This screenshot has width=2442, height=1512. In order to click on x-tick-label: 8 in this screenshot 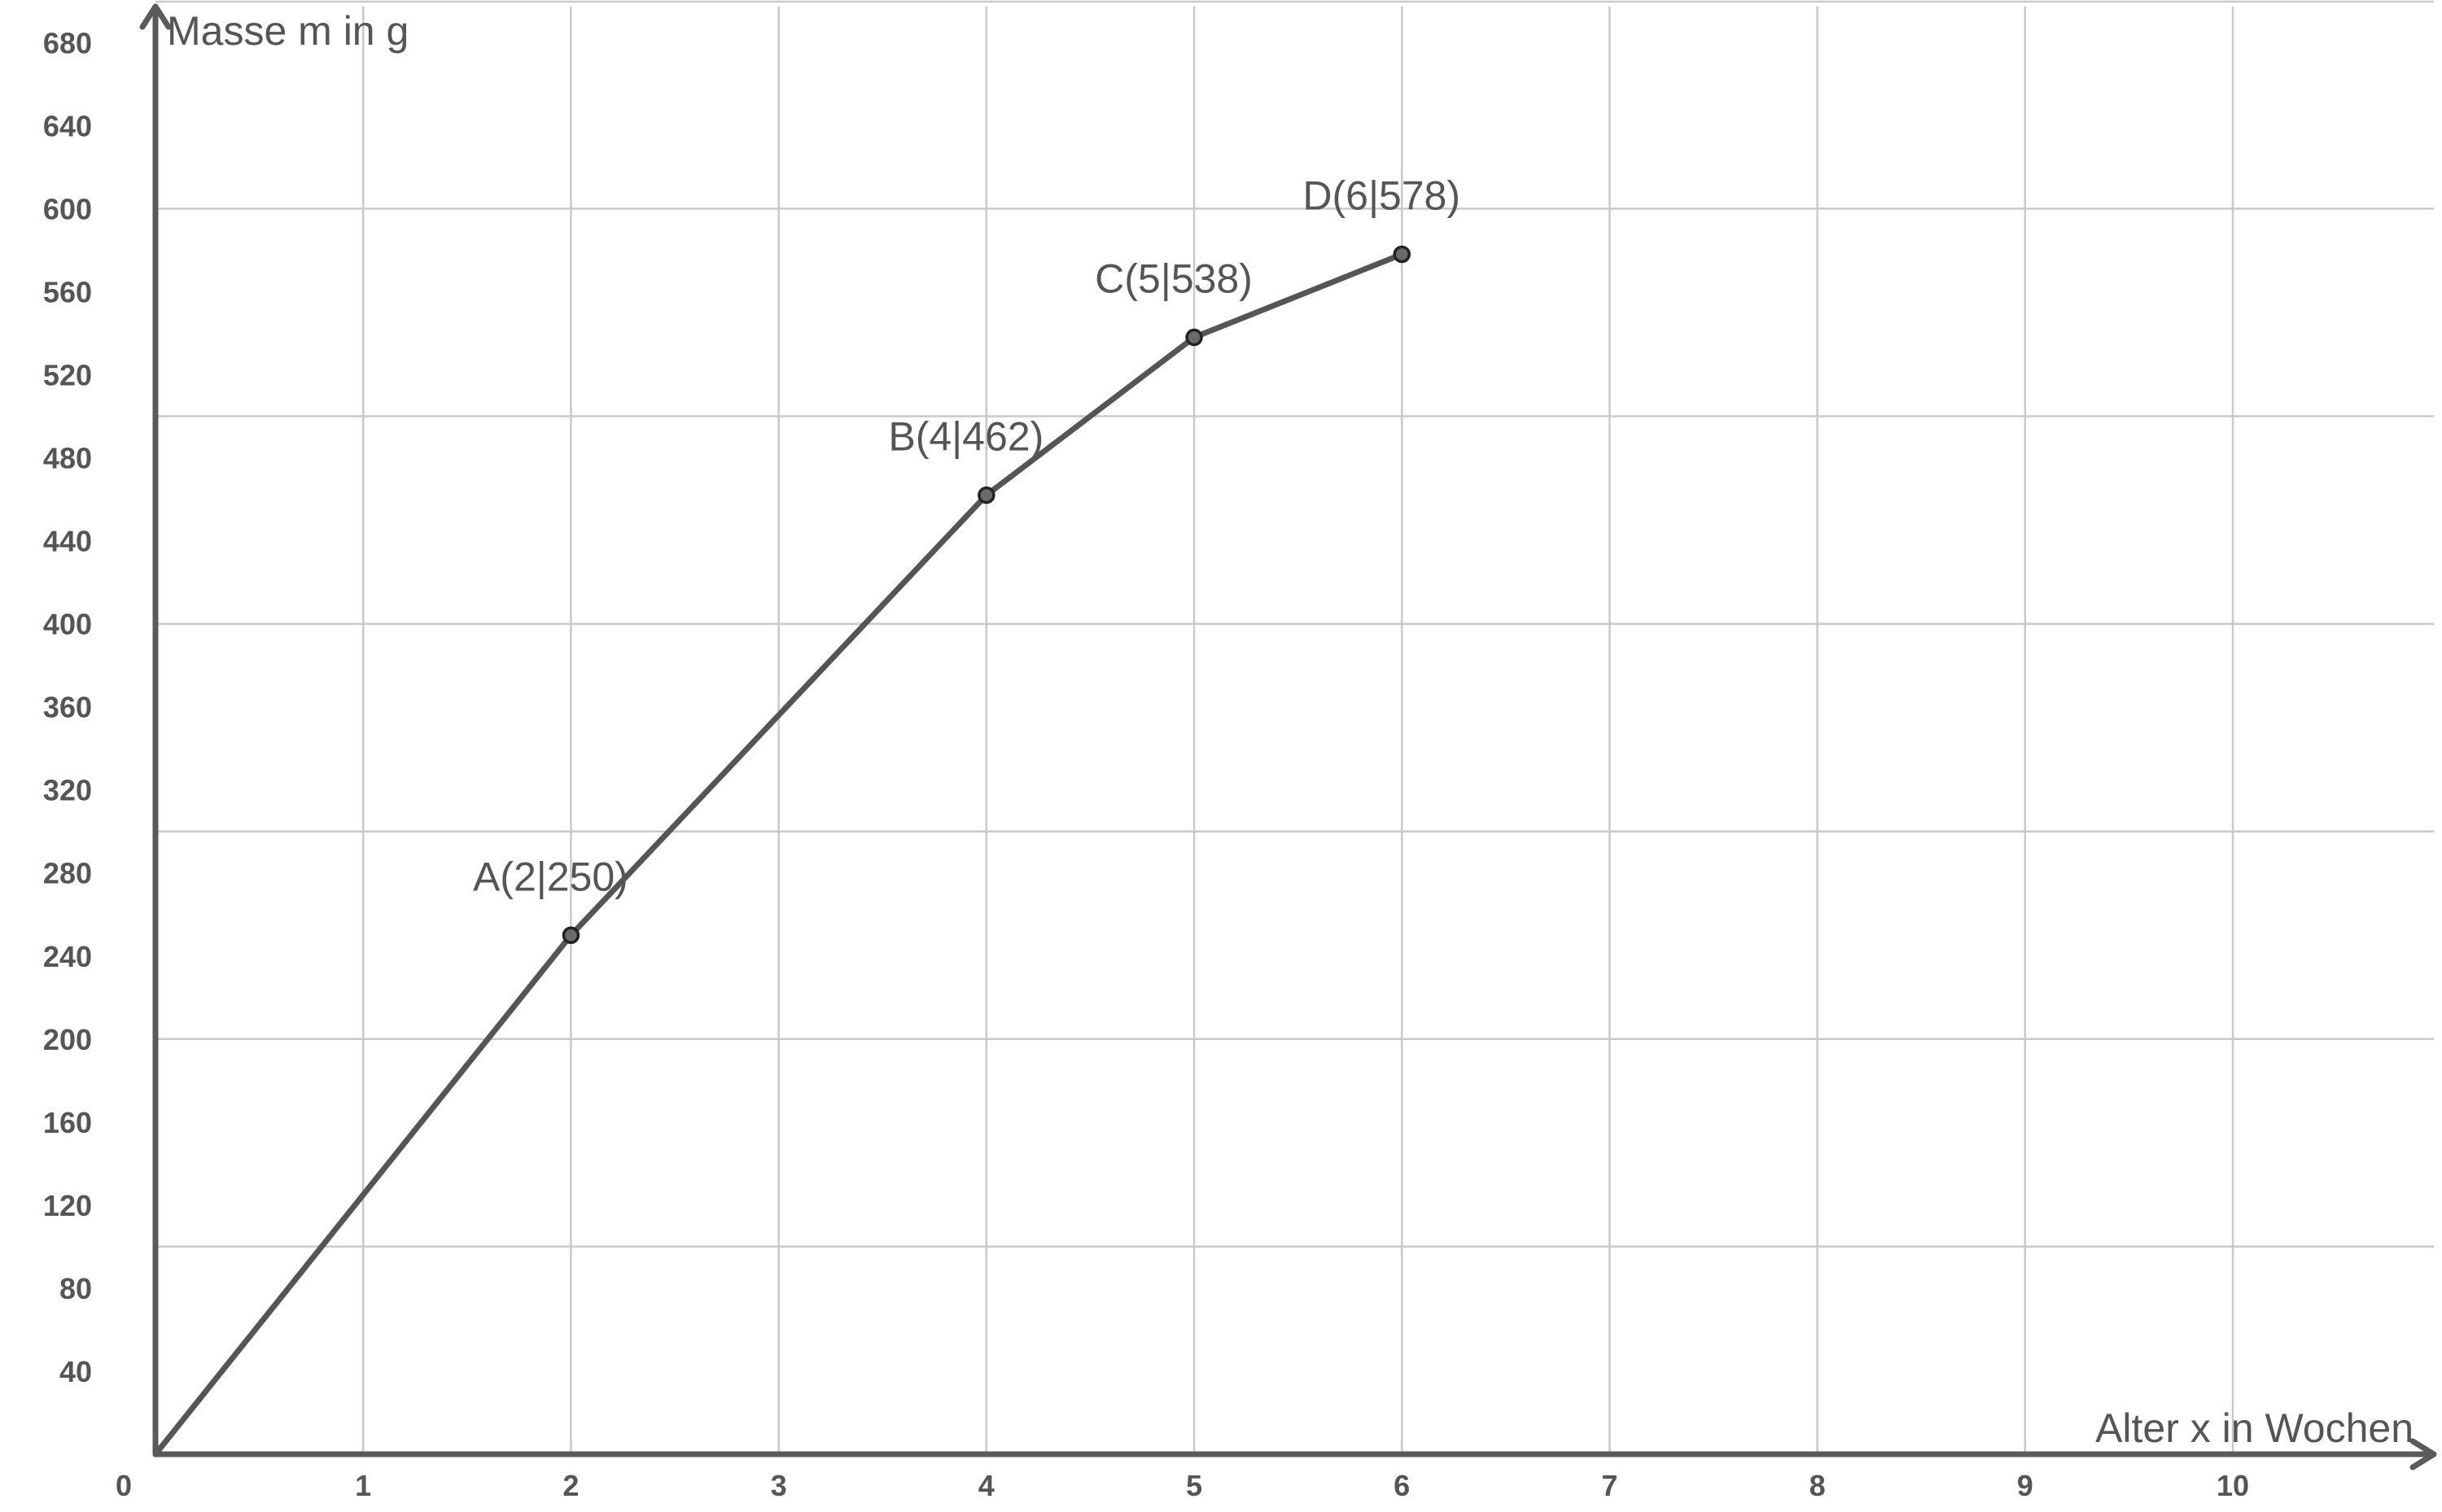, I will do `click(1818, 1485)`.